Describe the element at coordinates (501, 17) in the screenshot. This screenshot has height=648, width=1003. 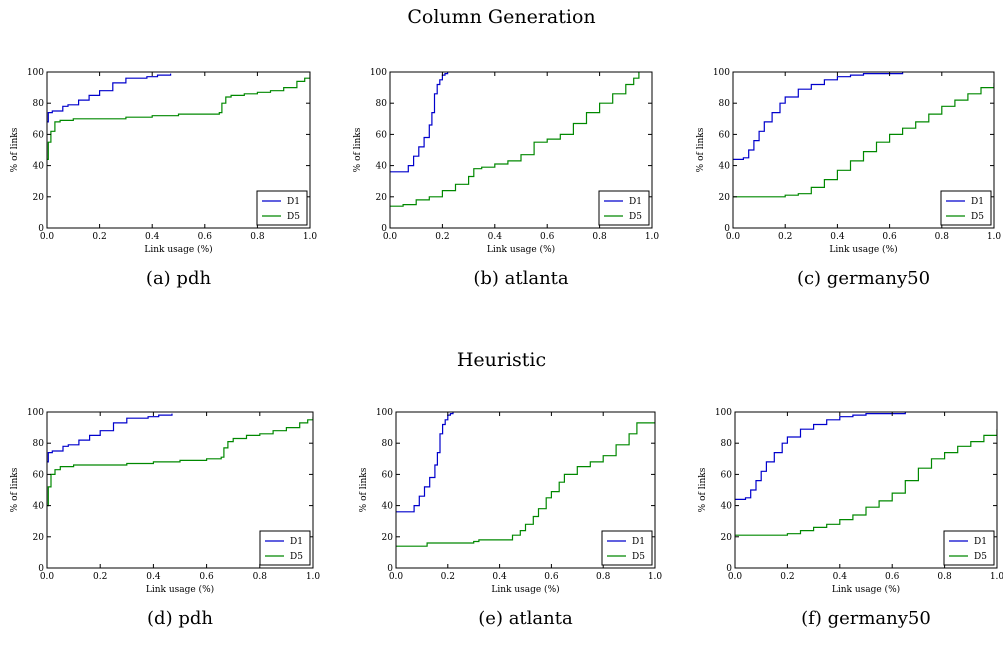
I see `section-title-column-generation: Column Generation` at that location.